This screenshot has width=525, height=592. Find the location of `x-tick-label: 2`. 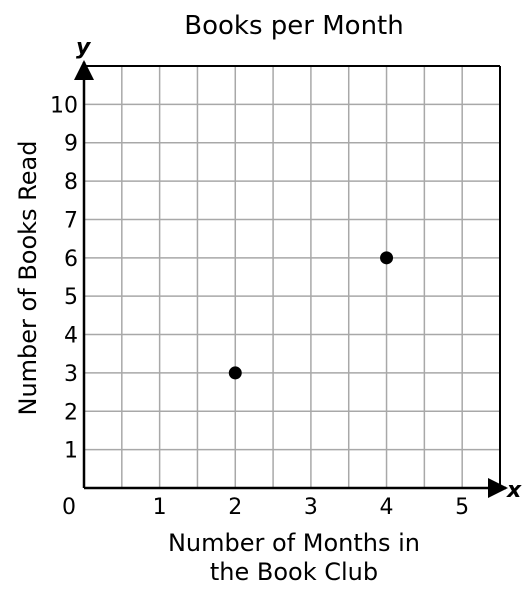

x-tick-label: 2 is located at coordinates (235, 507).